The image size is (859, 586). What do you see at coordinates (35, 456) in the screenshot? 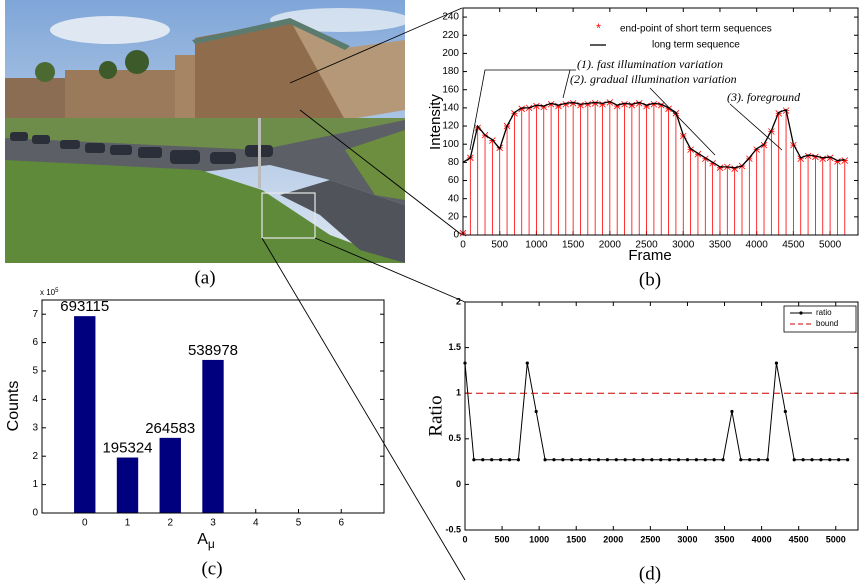
I see `y-tick-label: 2` at bounding box center [35, 456].